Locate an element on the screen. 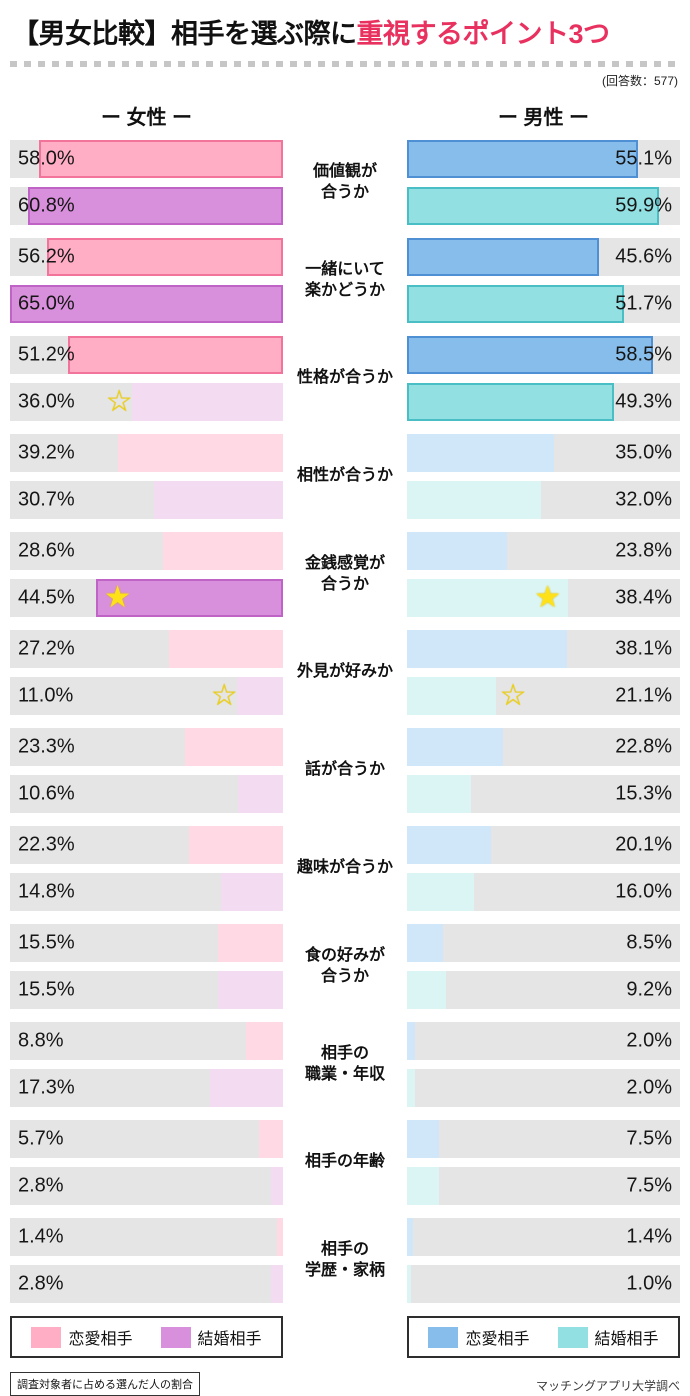 Image resolution: width=690 pixels, height=1396 pixels. legends: 恋愛相手 結婚相手 恋愛相手 結婚相手 is located at coordinates (345, 1337).